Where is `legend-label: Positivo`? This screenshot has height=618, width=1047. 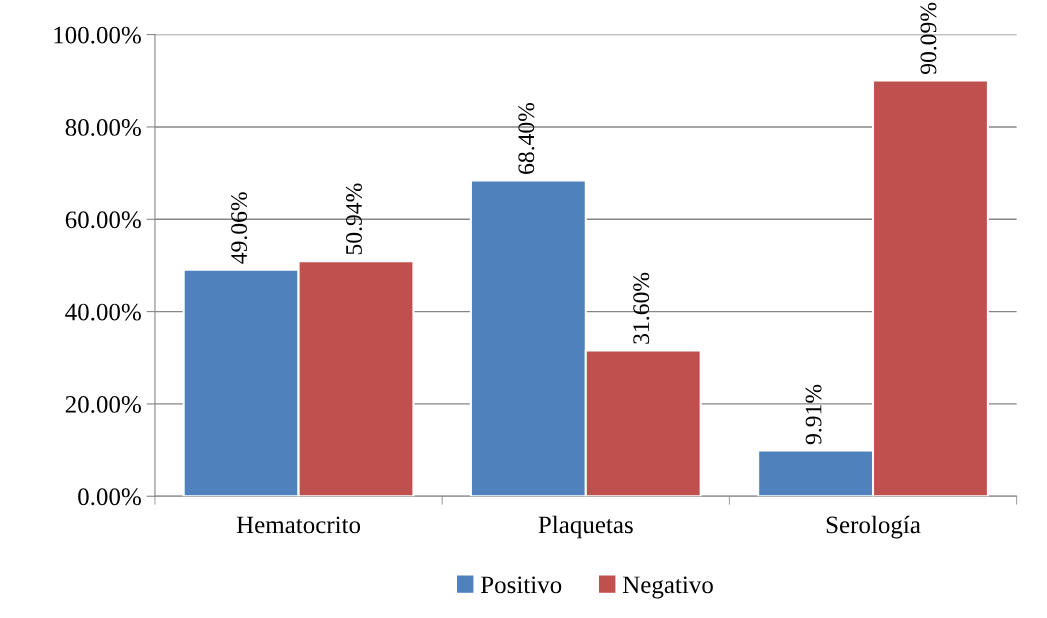 legend-label: Positivo is located at coordinates (521, 585).